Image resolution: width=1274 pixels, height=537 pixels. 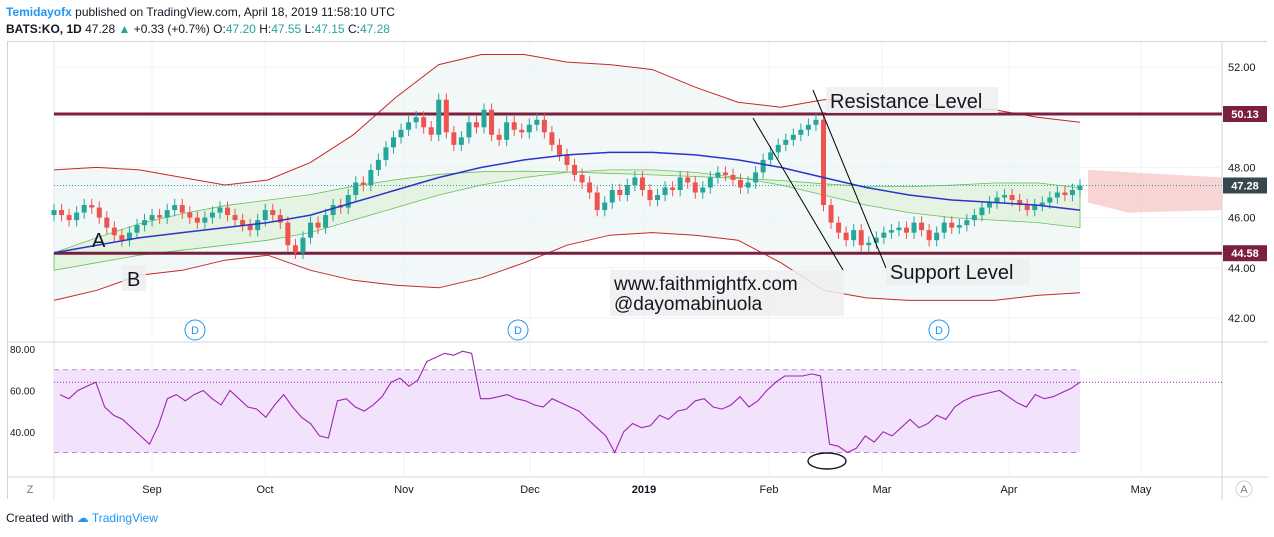 I want to click on time-axis-label: Dec, so click(x=530, y=490).